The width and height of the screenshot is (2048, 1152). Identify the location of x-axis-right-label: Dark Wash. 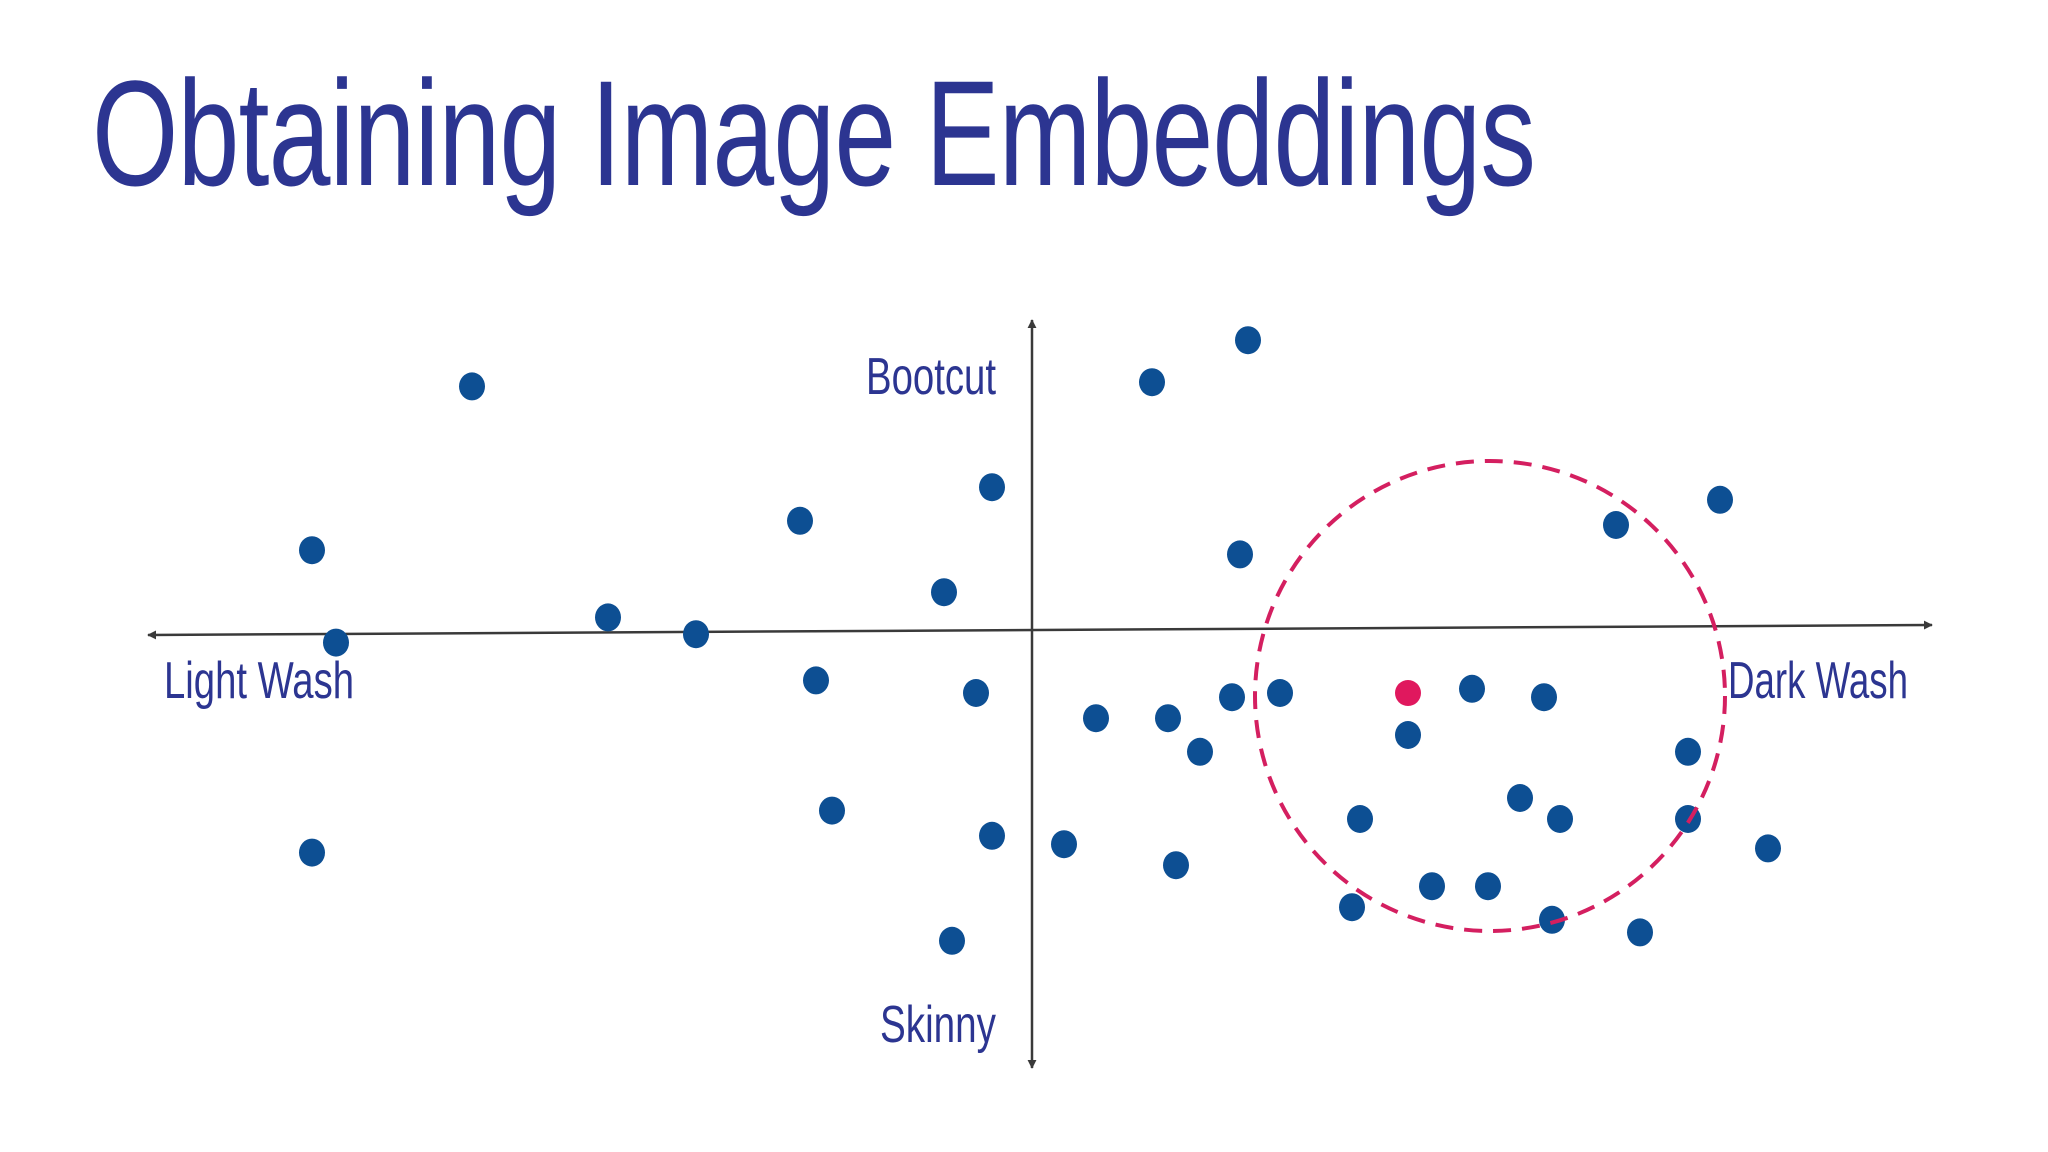
(1818, 681).